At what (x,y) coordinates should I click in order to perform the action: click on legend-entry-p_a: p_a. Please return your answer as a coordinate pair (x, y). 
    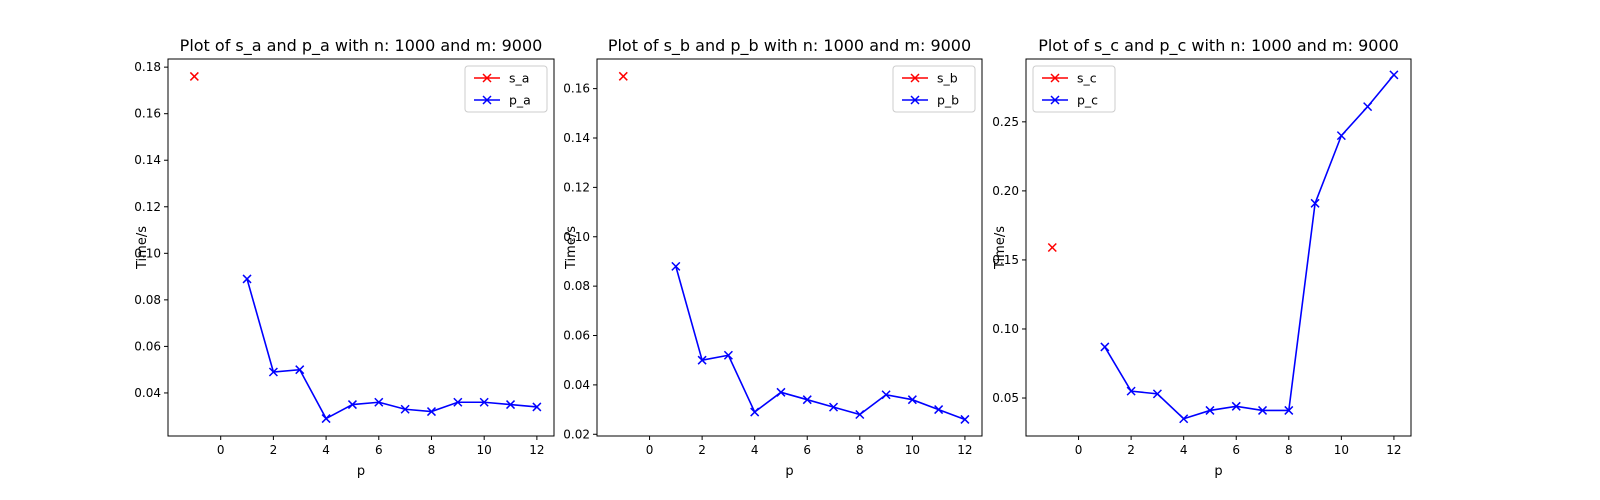
    Looking at the image, I should click on (502, 100).